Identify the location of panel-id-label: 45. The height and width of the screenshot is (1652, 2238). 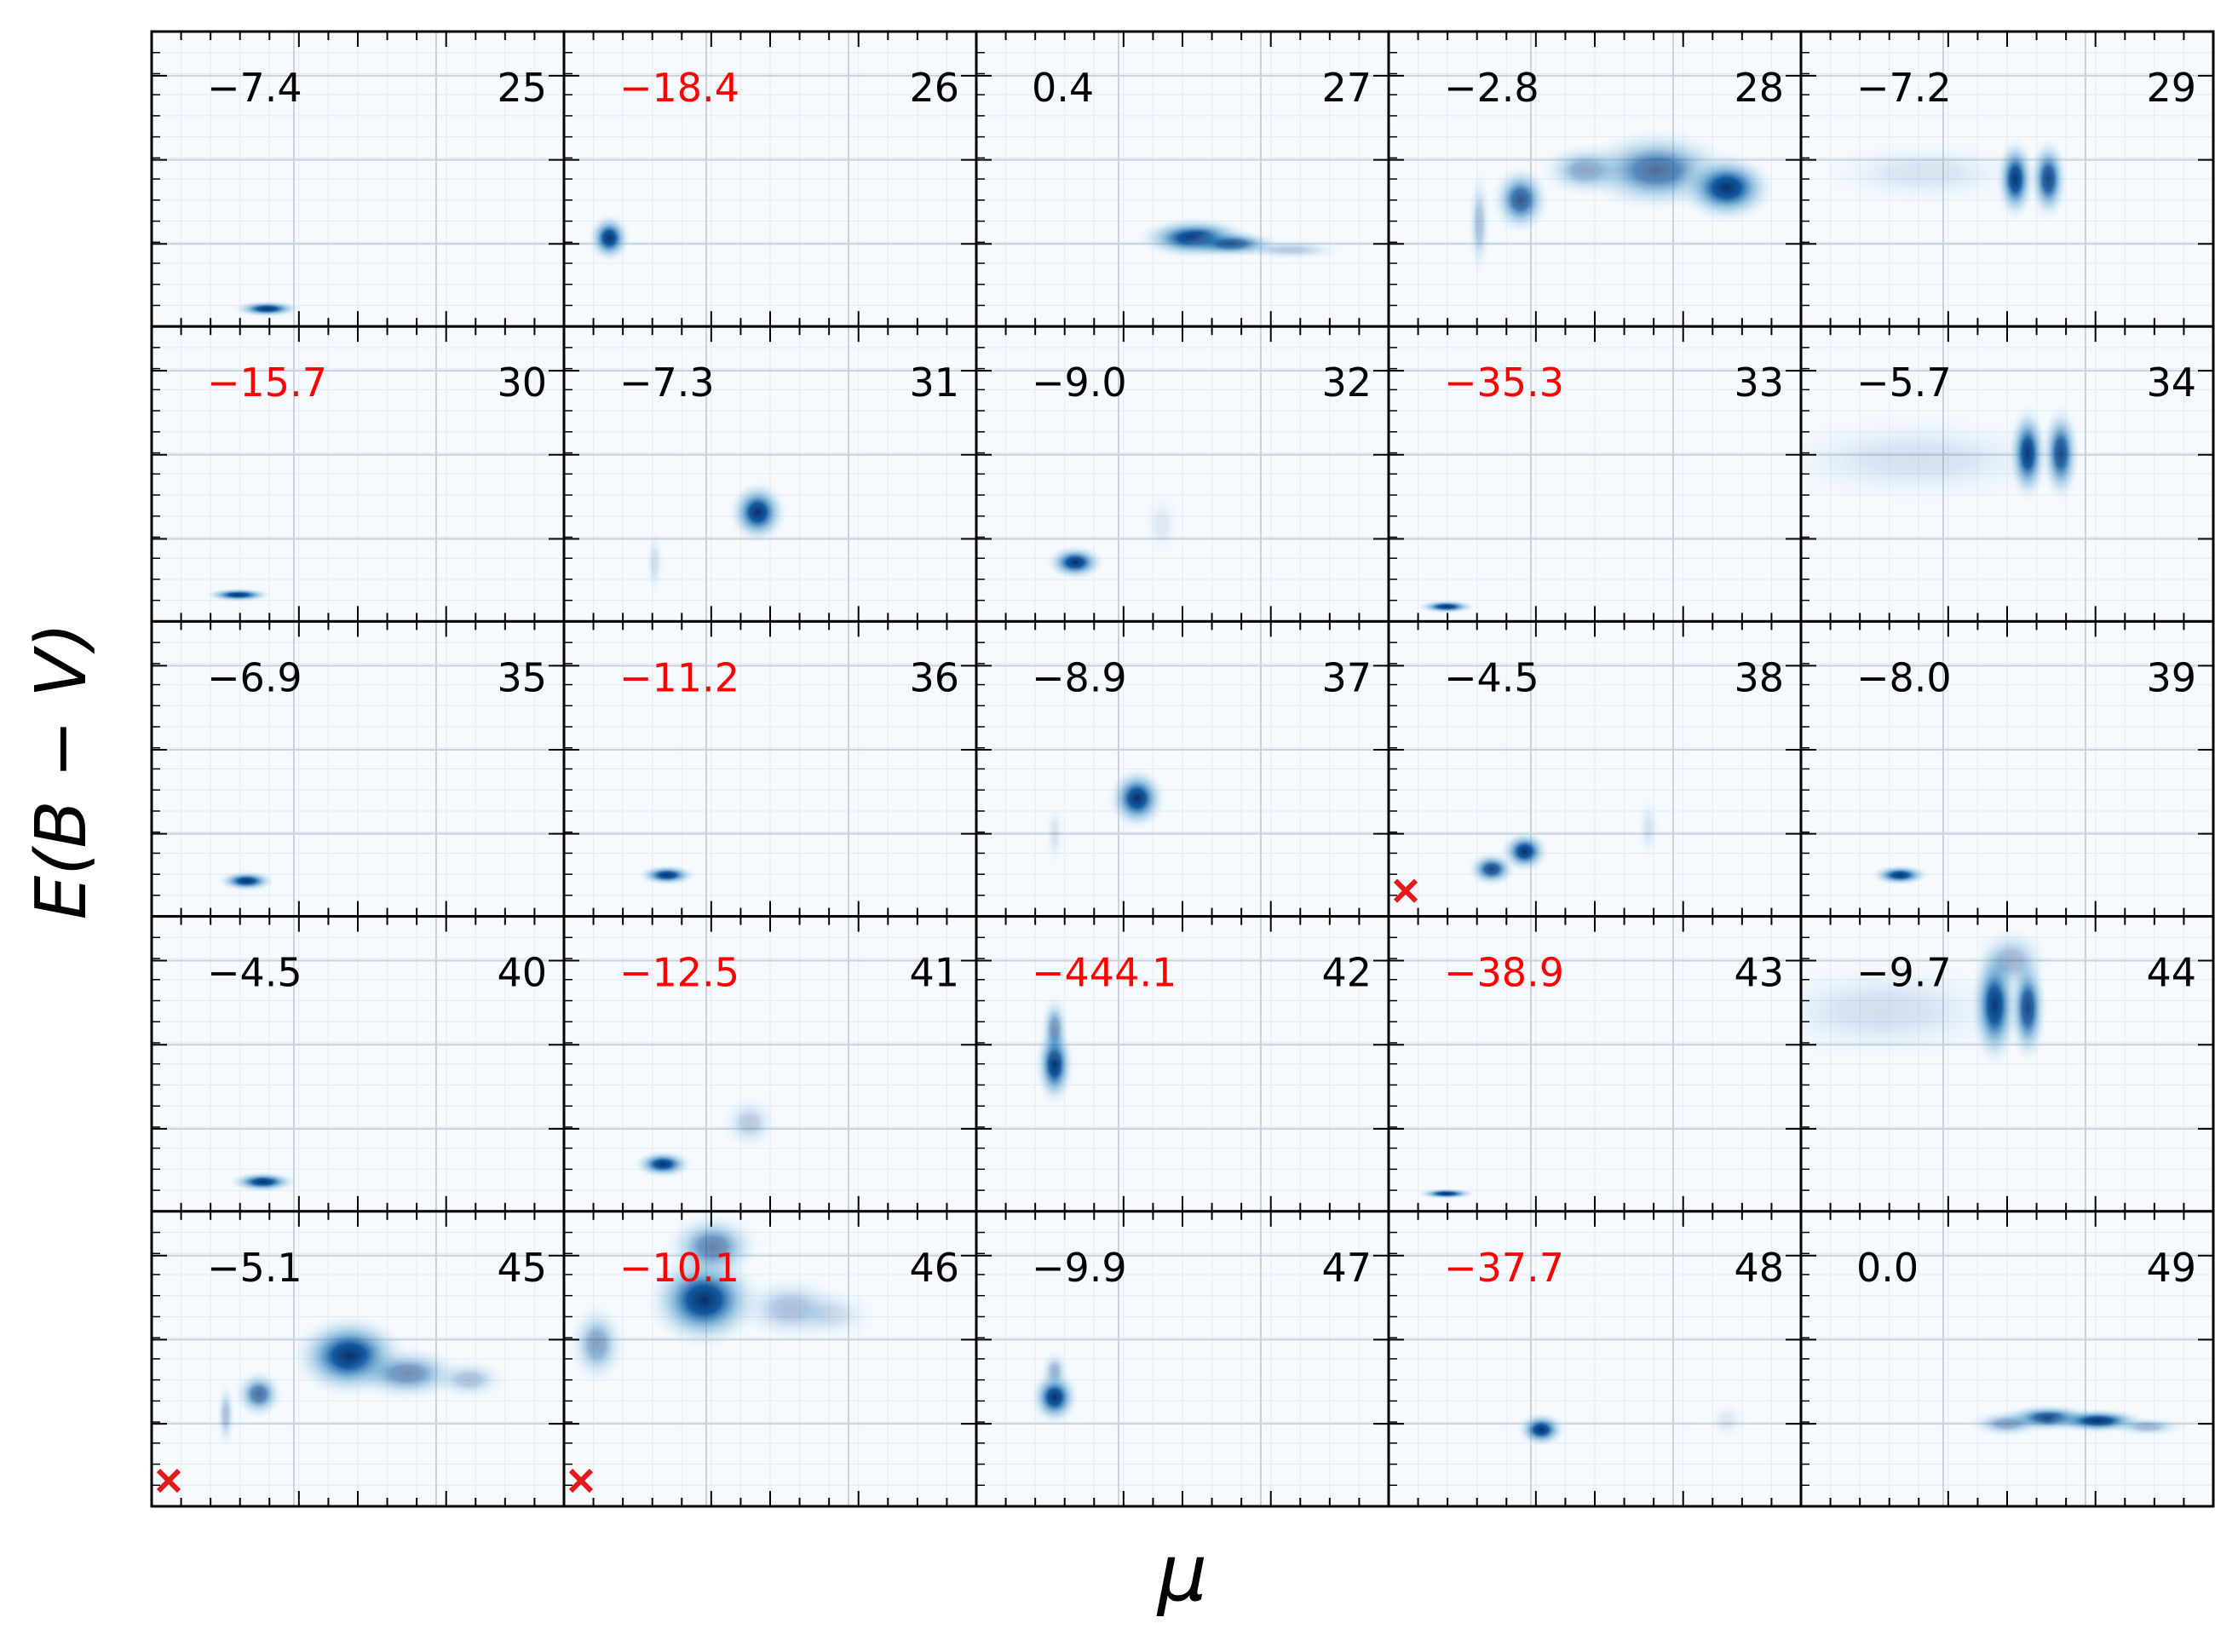
(522, 1268).